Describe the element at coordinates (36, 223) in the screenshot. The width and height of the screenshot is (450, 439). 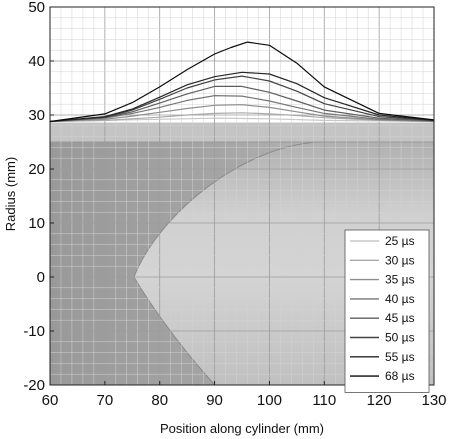
I see `y-tick-label: 10` at that location.